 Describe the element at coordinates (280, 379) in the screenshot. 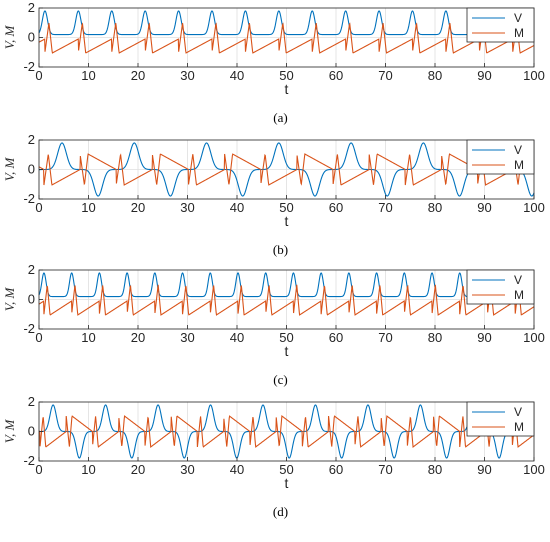

I see `subplot-caption: (c)` at that location.